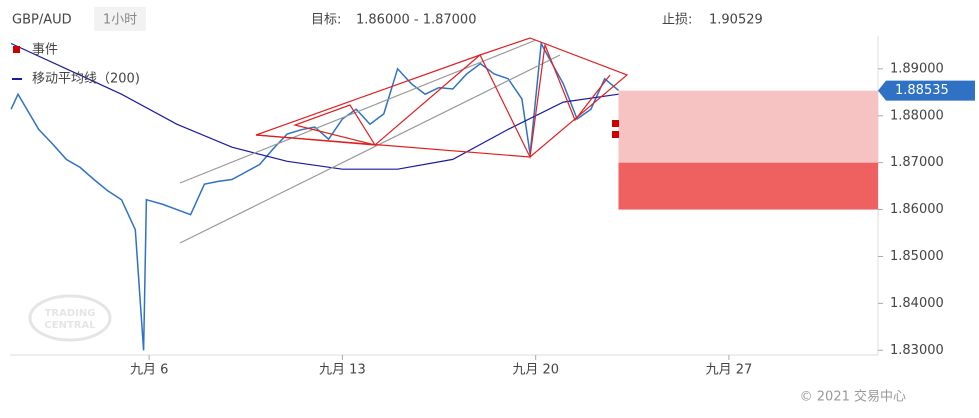  I want to click on interval-box, so click(120, 19).